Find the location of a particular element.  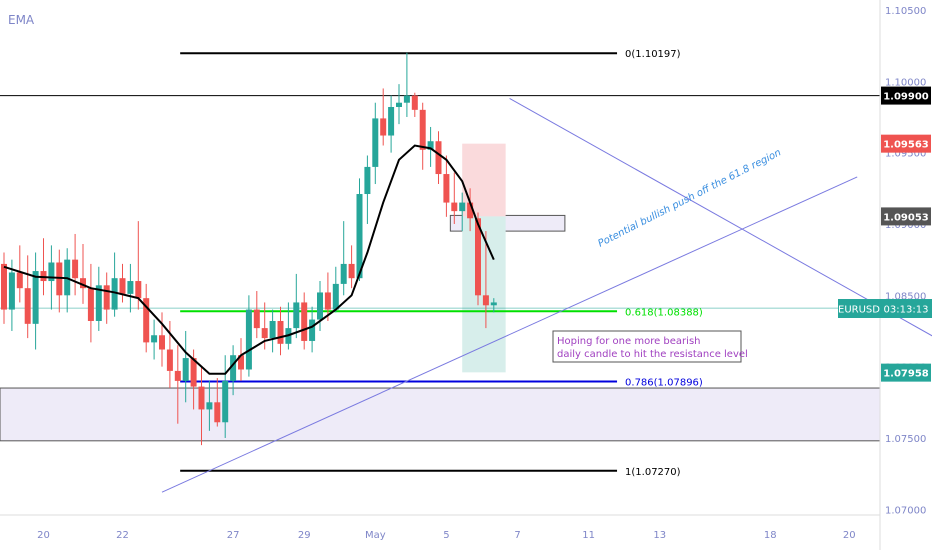

countdown-label: 03:13:13 is located at coordinates (906, 310).